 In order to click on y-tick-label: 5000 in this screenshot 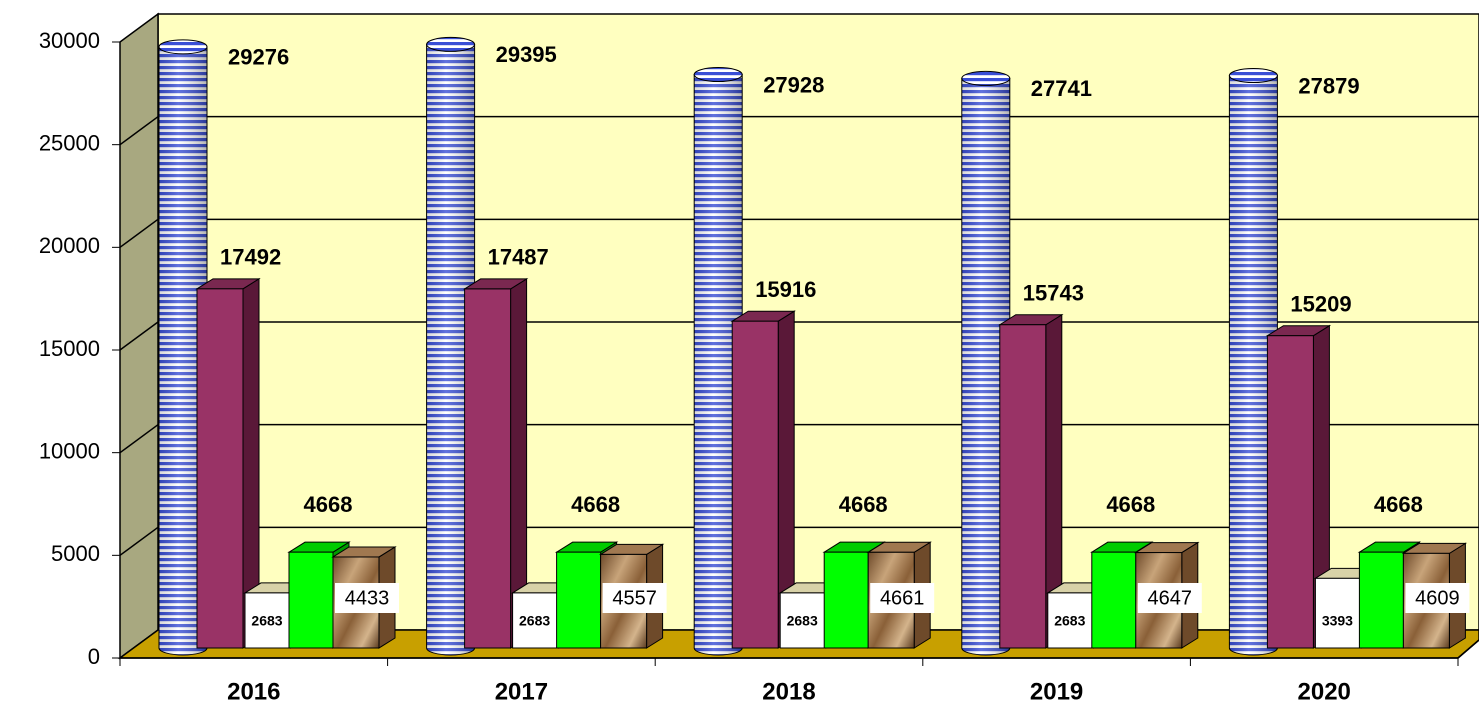, I will do `click(75, 553)`.